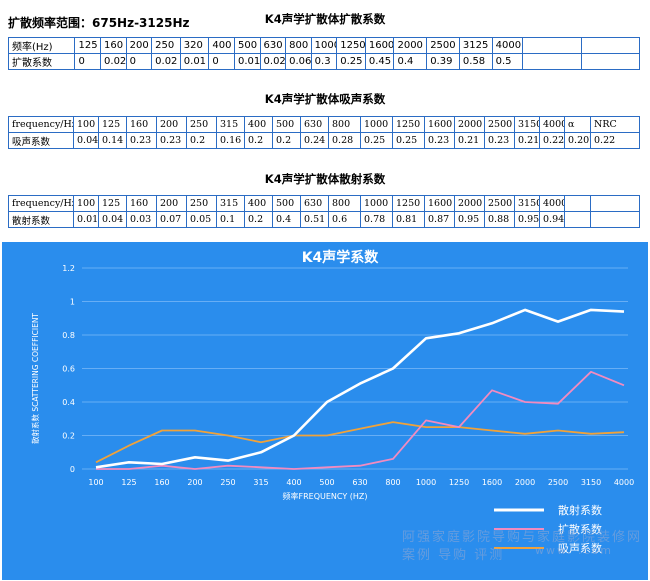  Describe the element at coordinates (286, 219) in the screenshot. I see `table-cell: 0.4` at that location.